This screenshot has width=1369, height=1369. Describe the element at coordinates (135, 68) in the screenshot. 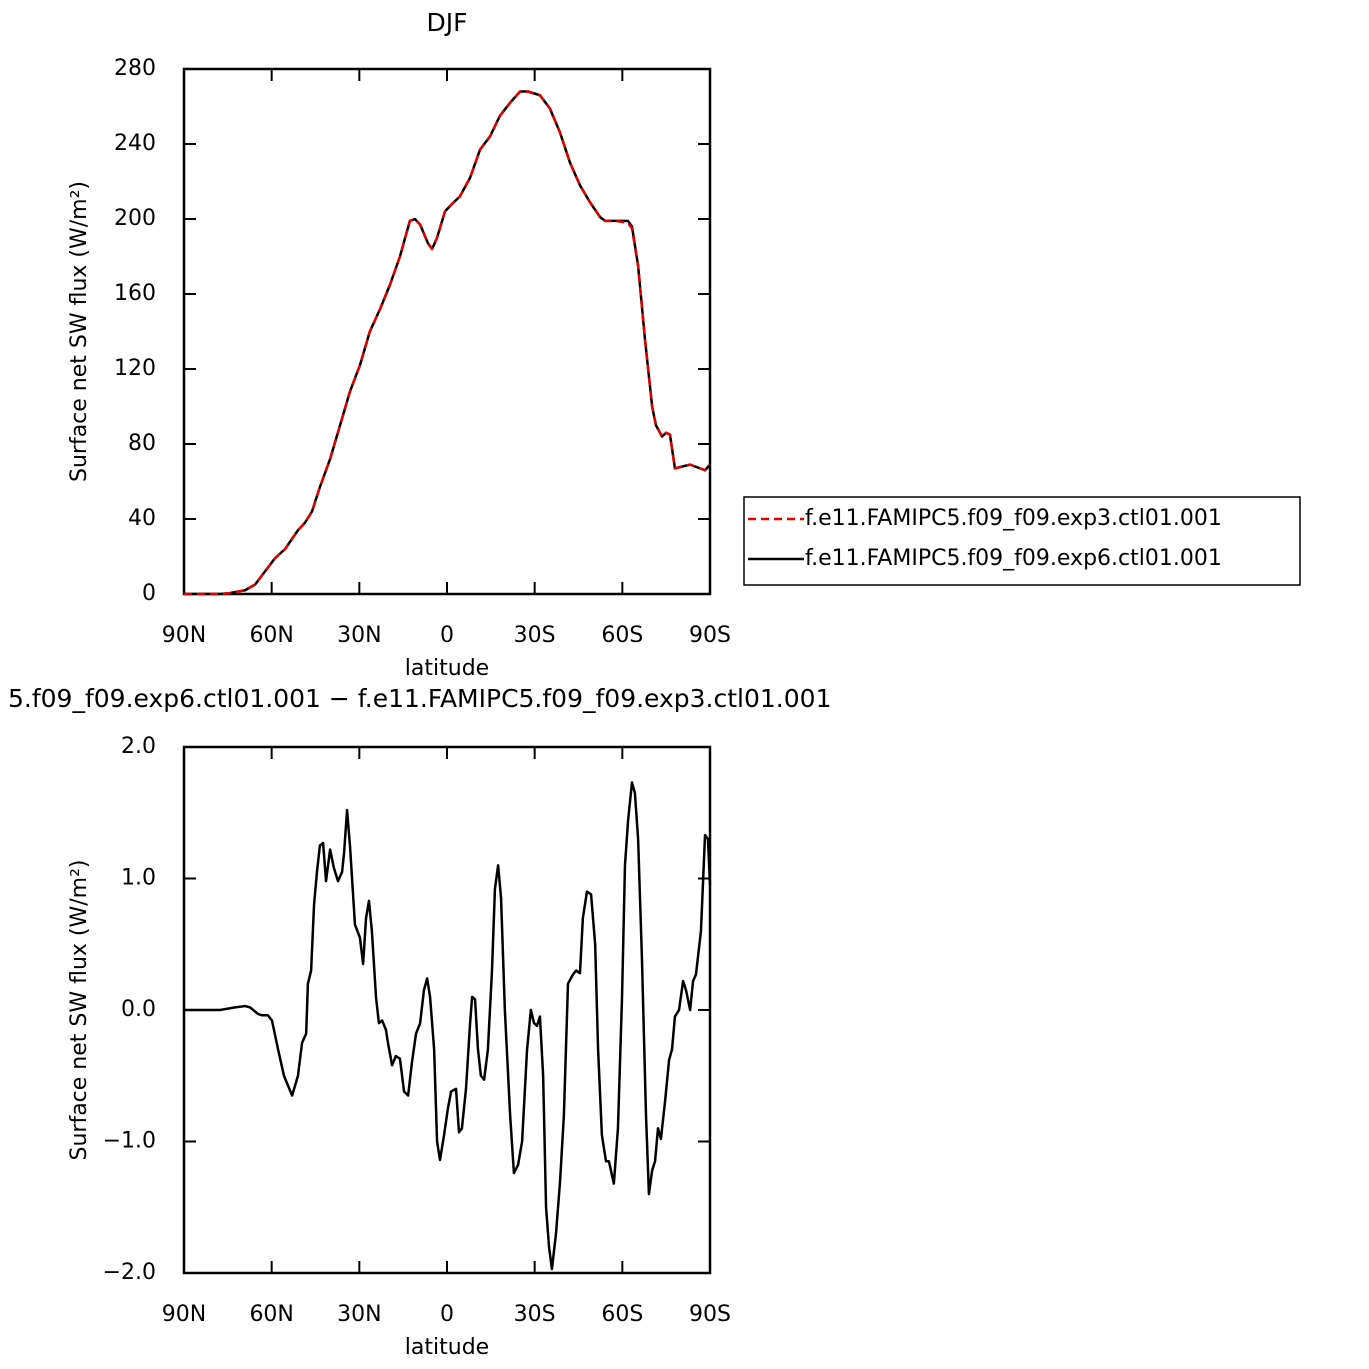

I see `y-tick-label: 280` at that location.